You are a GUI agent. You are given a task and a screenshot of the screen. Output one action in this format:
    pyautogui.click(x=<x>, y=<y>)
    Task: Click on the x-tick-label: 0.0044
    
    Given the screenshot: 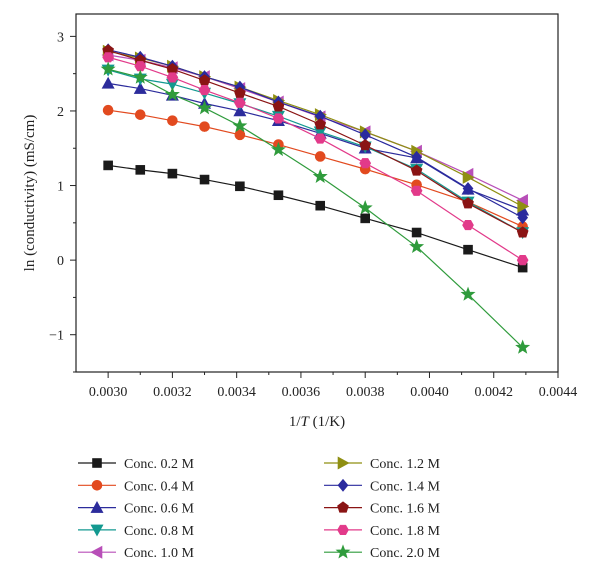 What is the action you would take?
    pyautogui.click(x=558, y=392)
    